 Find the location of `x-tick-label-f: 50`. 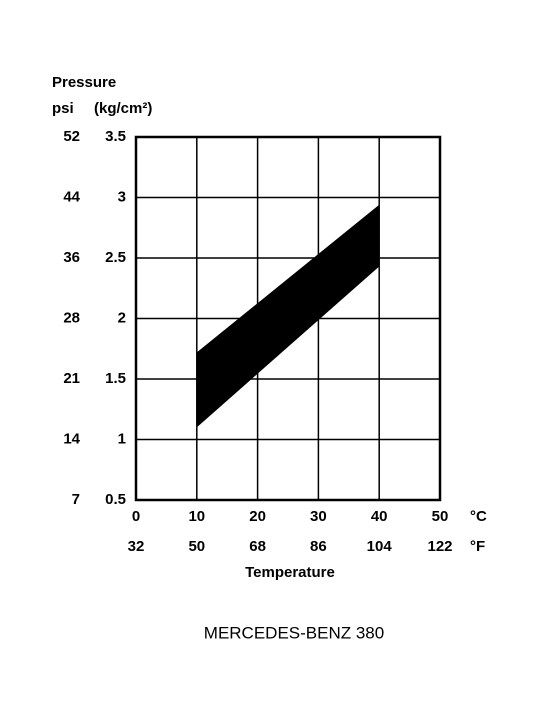

x-tick-label-f: 50 is located at coordinates (196, 546).